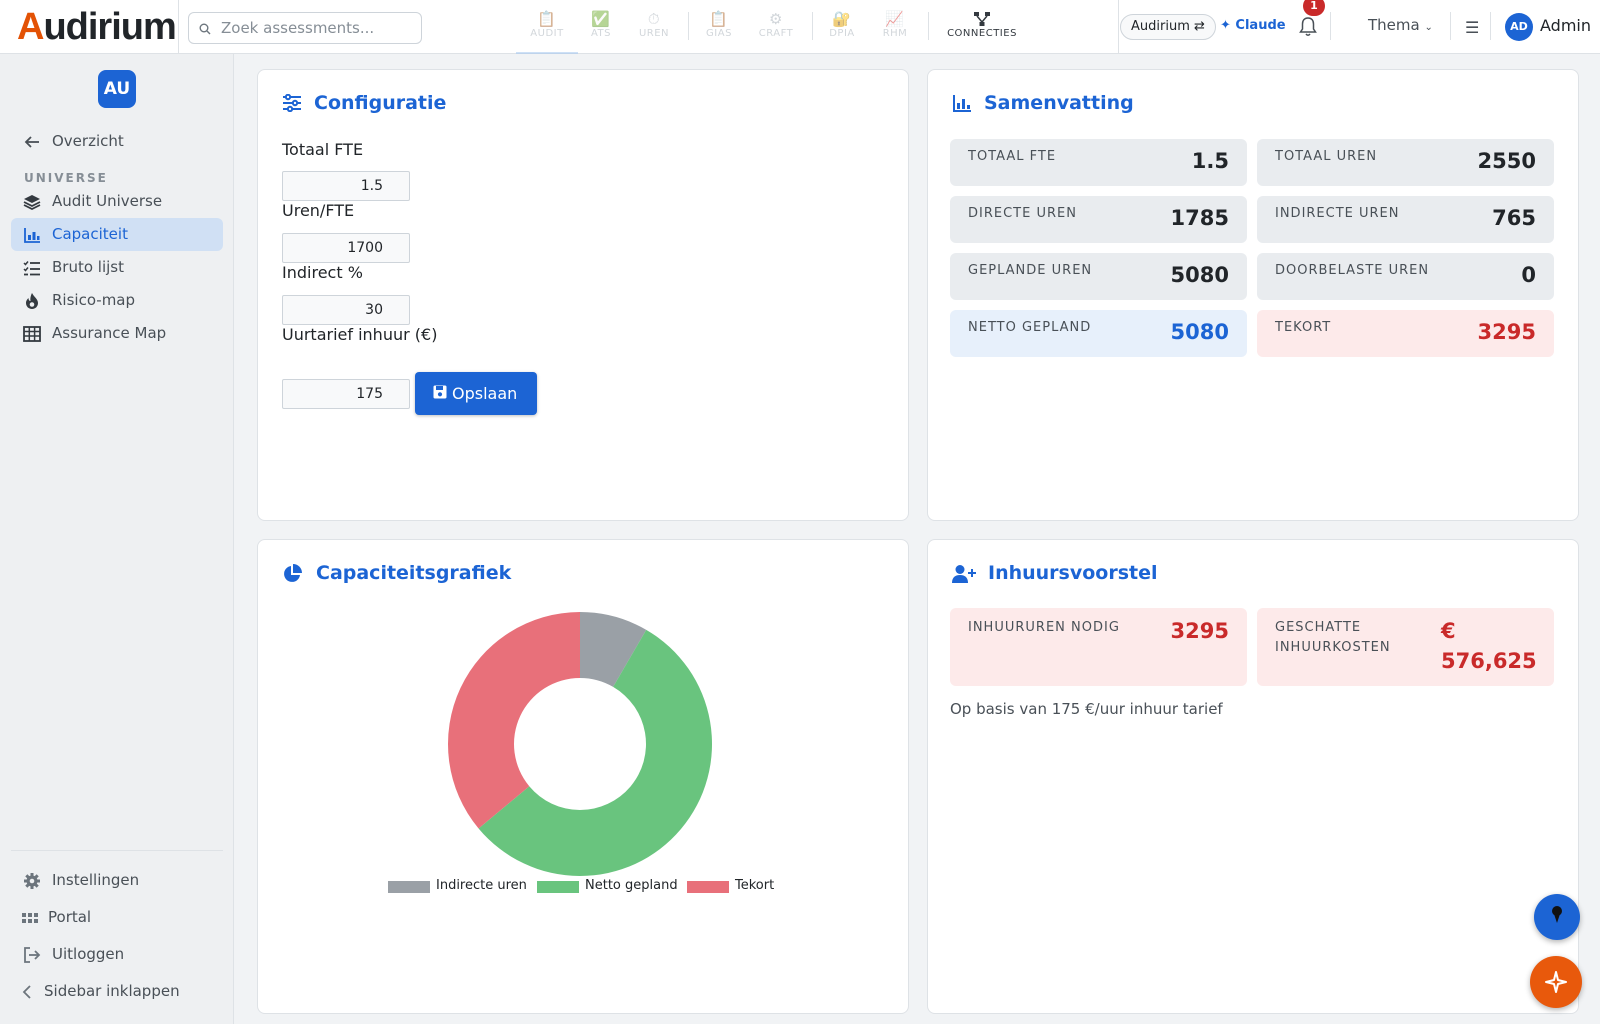  Describe the element at coordinates (323, 149) in the screenshot. I see `field-label: Totaal FTE` at that location.